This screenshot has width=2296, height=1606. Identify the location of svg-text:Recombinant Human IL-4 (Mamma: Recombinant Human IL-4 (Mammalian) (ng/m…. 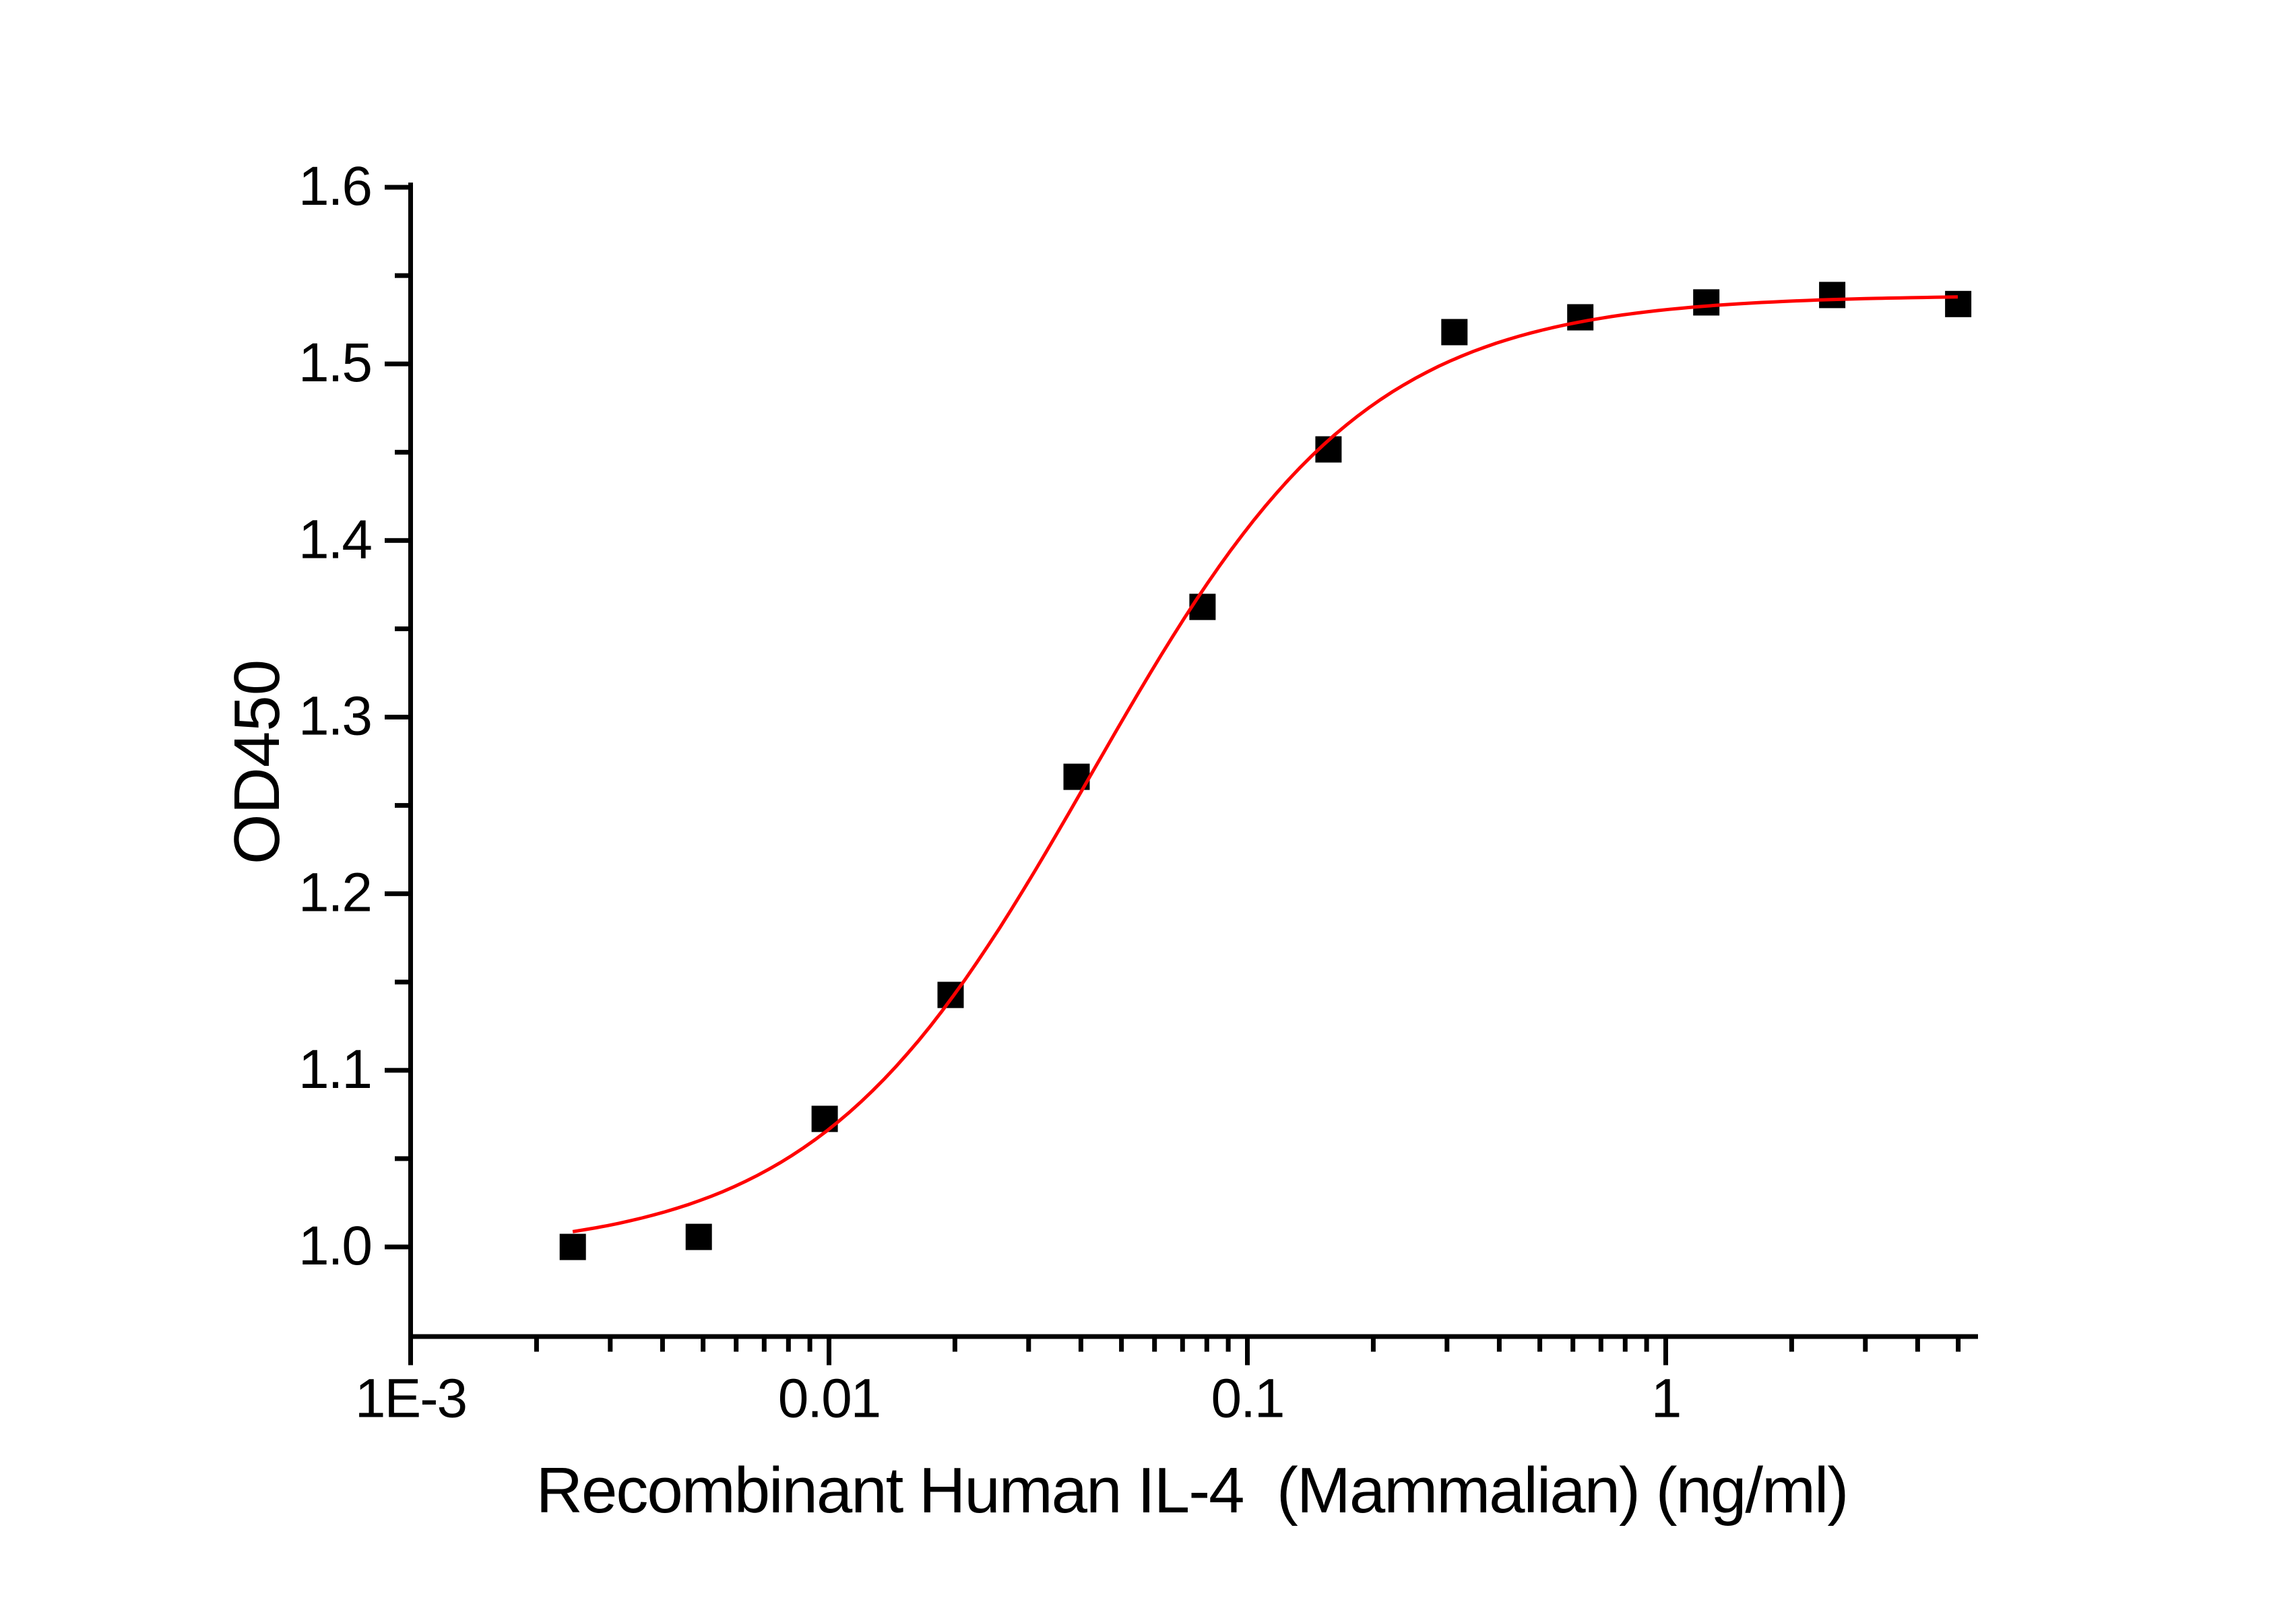
(1192, 1490).